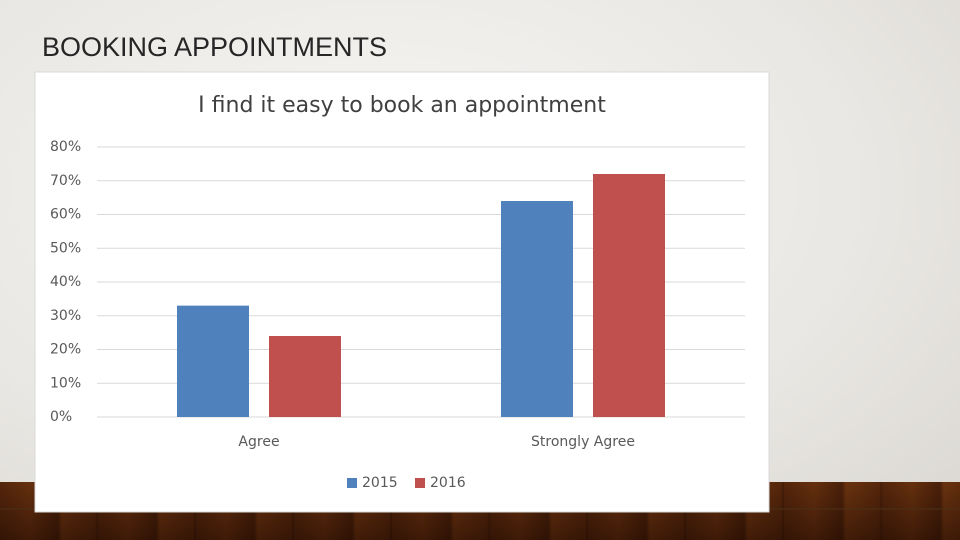 This screenshot has height=540, width=960. What do you see at coordinates (583, 442) in the screenshot?
I see `x-tick-label: Strongly Agree` at bounding box center [583, 442].